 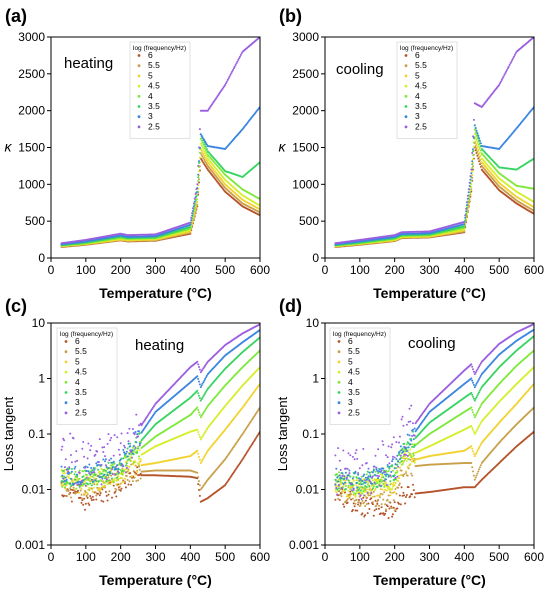 What do you see at coordinates (395, 270) in the screenshot?
I see `x-tick-label: 200` at bounding box center [395, 270].